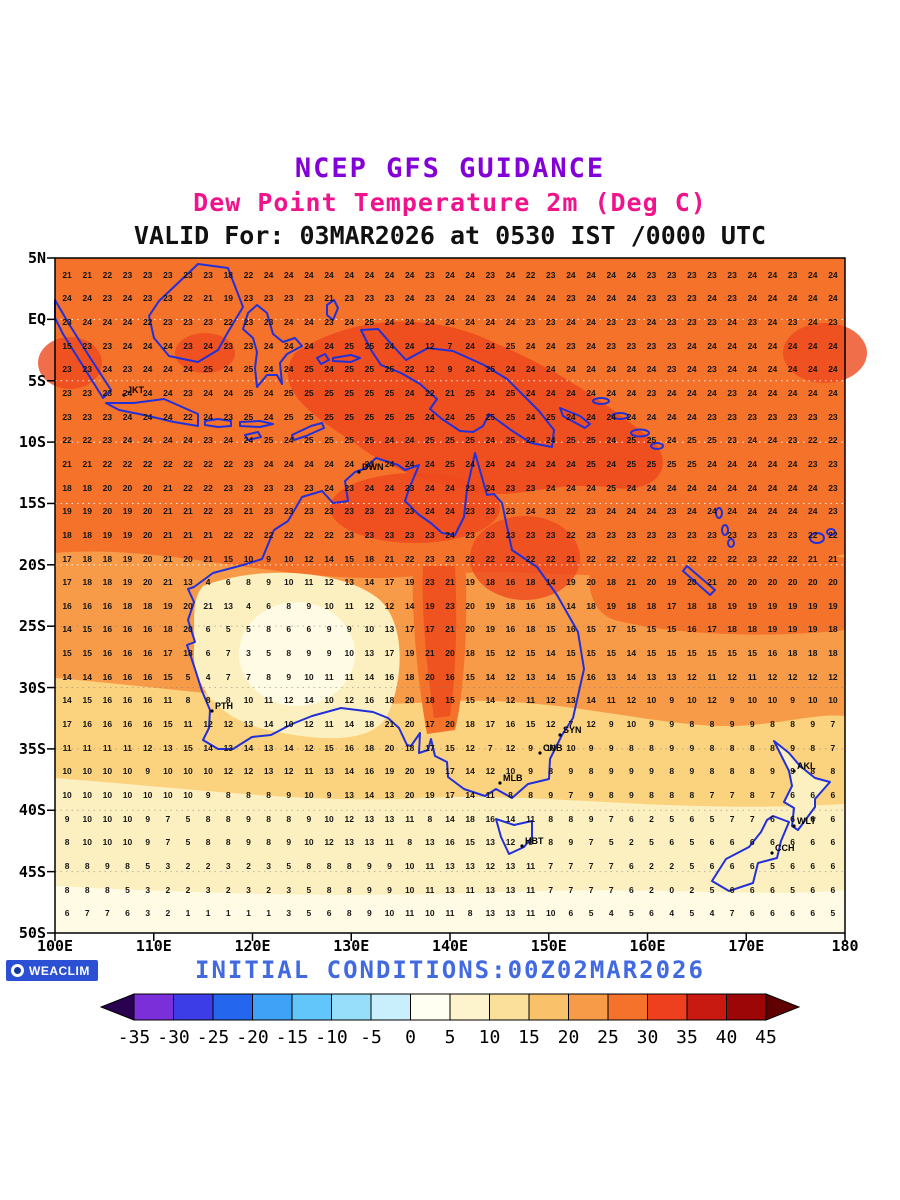 Image resolution: width=900 pixels, height=1200 pixels. I want to click on dewpoint-value: 21, so click(833, 558).